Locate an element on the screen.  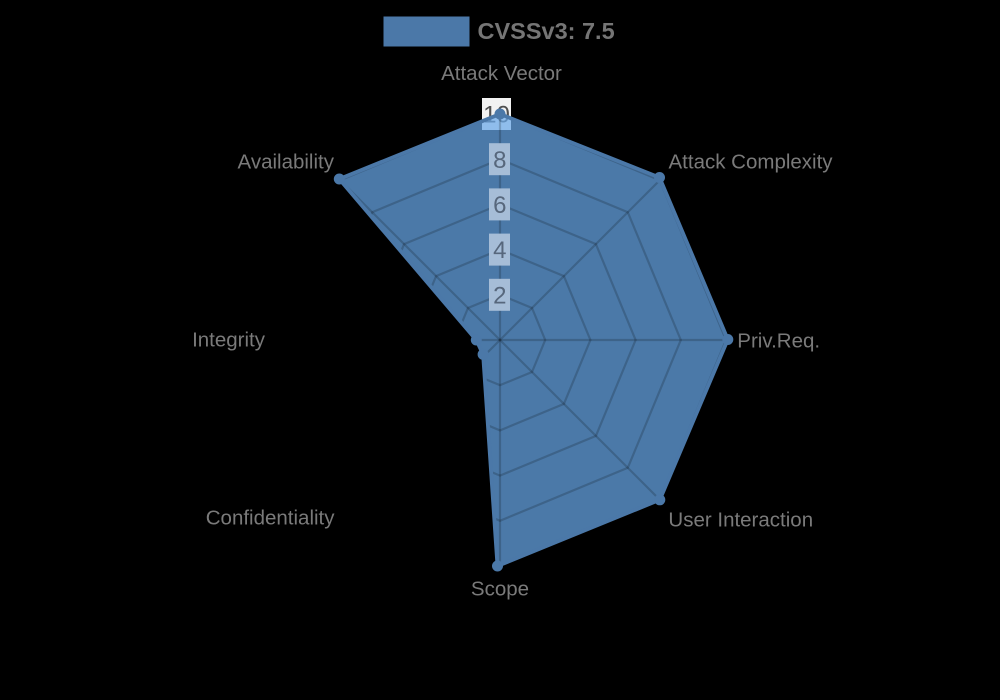
svg-text: User Interaction is located at coordinates (740, 520).